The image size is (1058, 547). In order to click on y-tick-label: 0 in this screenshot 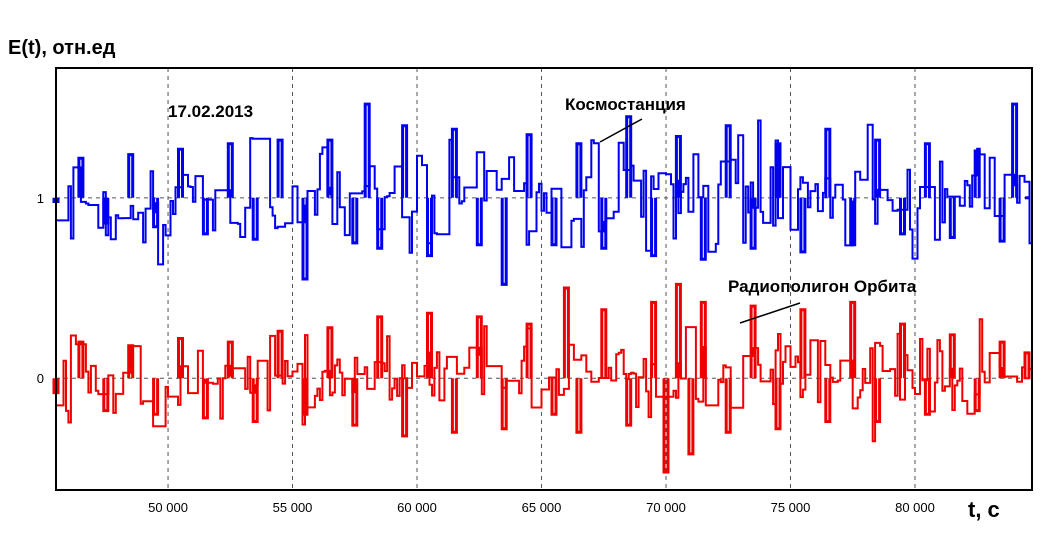, I will do `click(40, 378)`.